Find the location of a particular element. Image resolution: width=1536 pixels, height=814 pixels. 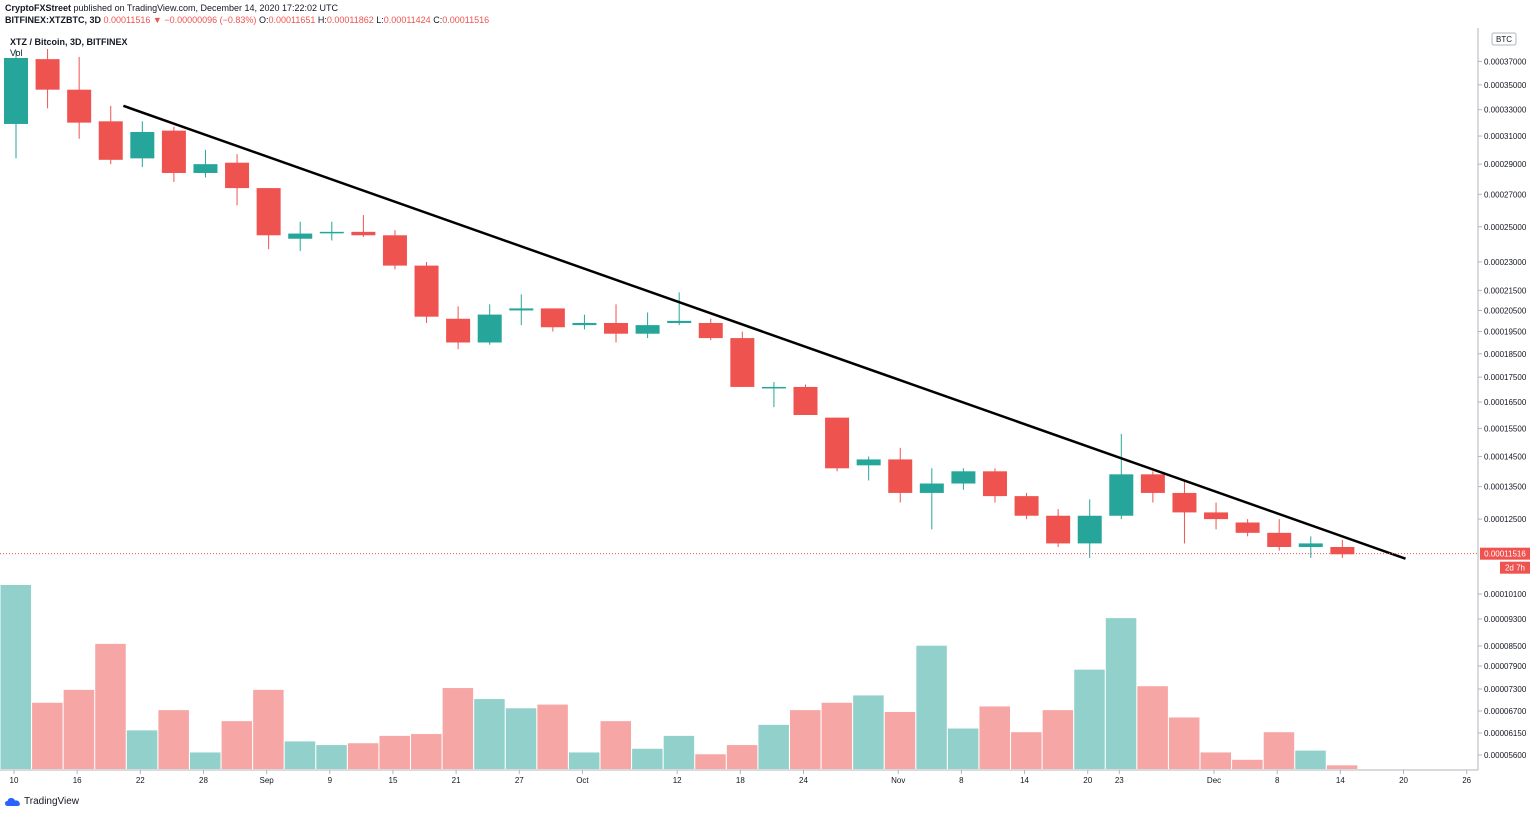

x-tick-label: 14 is located at coordinates (1024, 780).